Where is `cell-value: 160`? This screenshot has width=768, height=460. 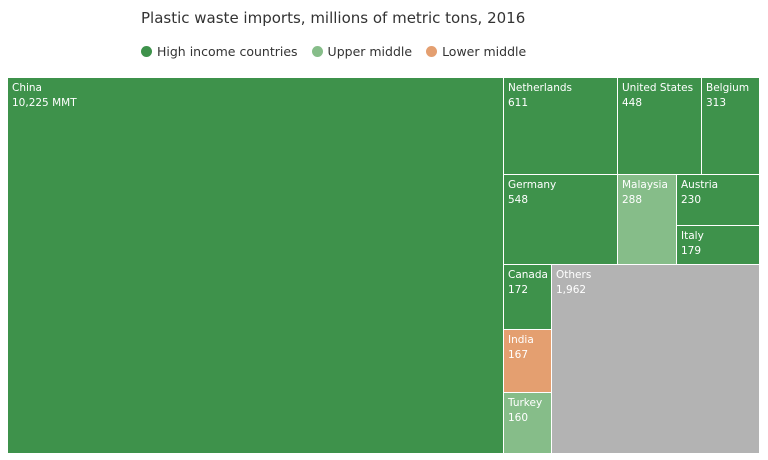 cell-value: 160 is located at coordinates (518, 418).